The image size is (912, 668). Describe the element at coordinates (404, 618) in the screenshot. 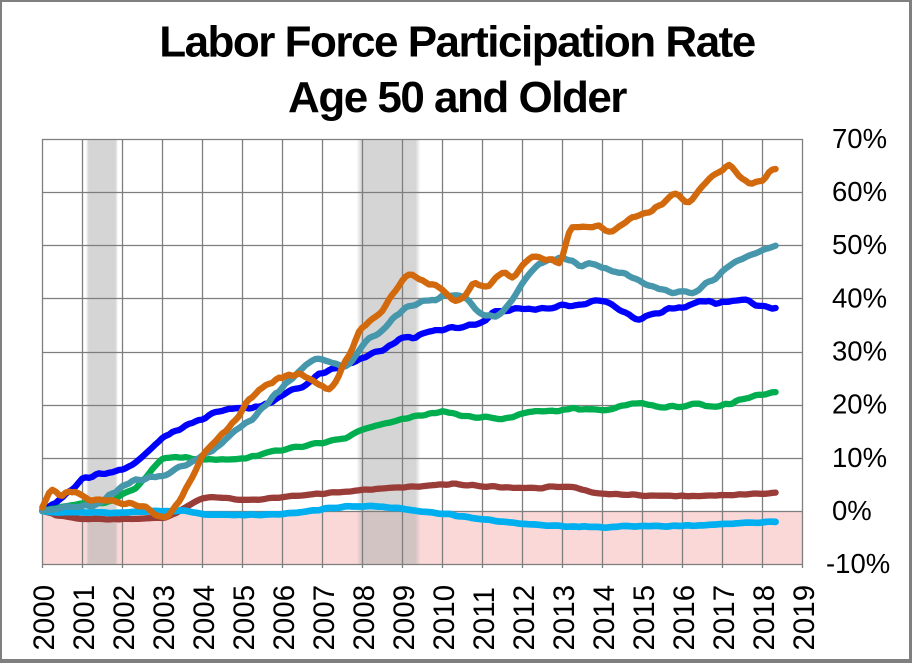

I see `svg-text: 2009` at that location.